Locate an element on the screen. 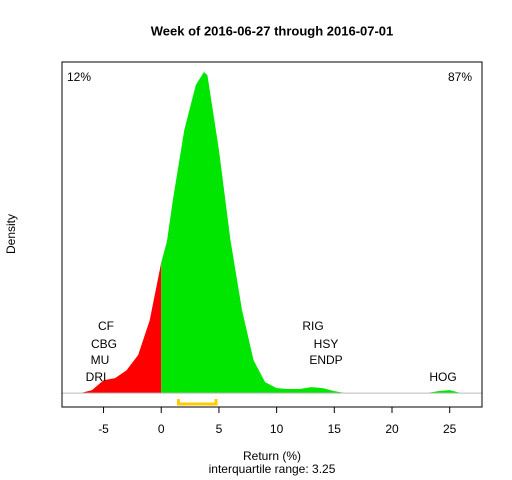  x-axis-label: Return (%) is located at coordinates (272, 456).